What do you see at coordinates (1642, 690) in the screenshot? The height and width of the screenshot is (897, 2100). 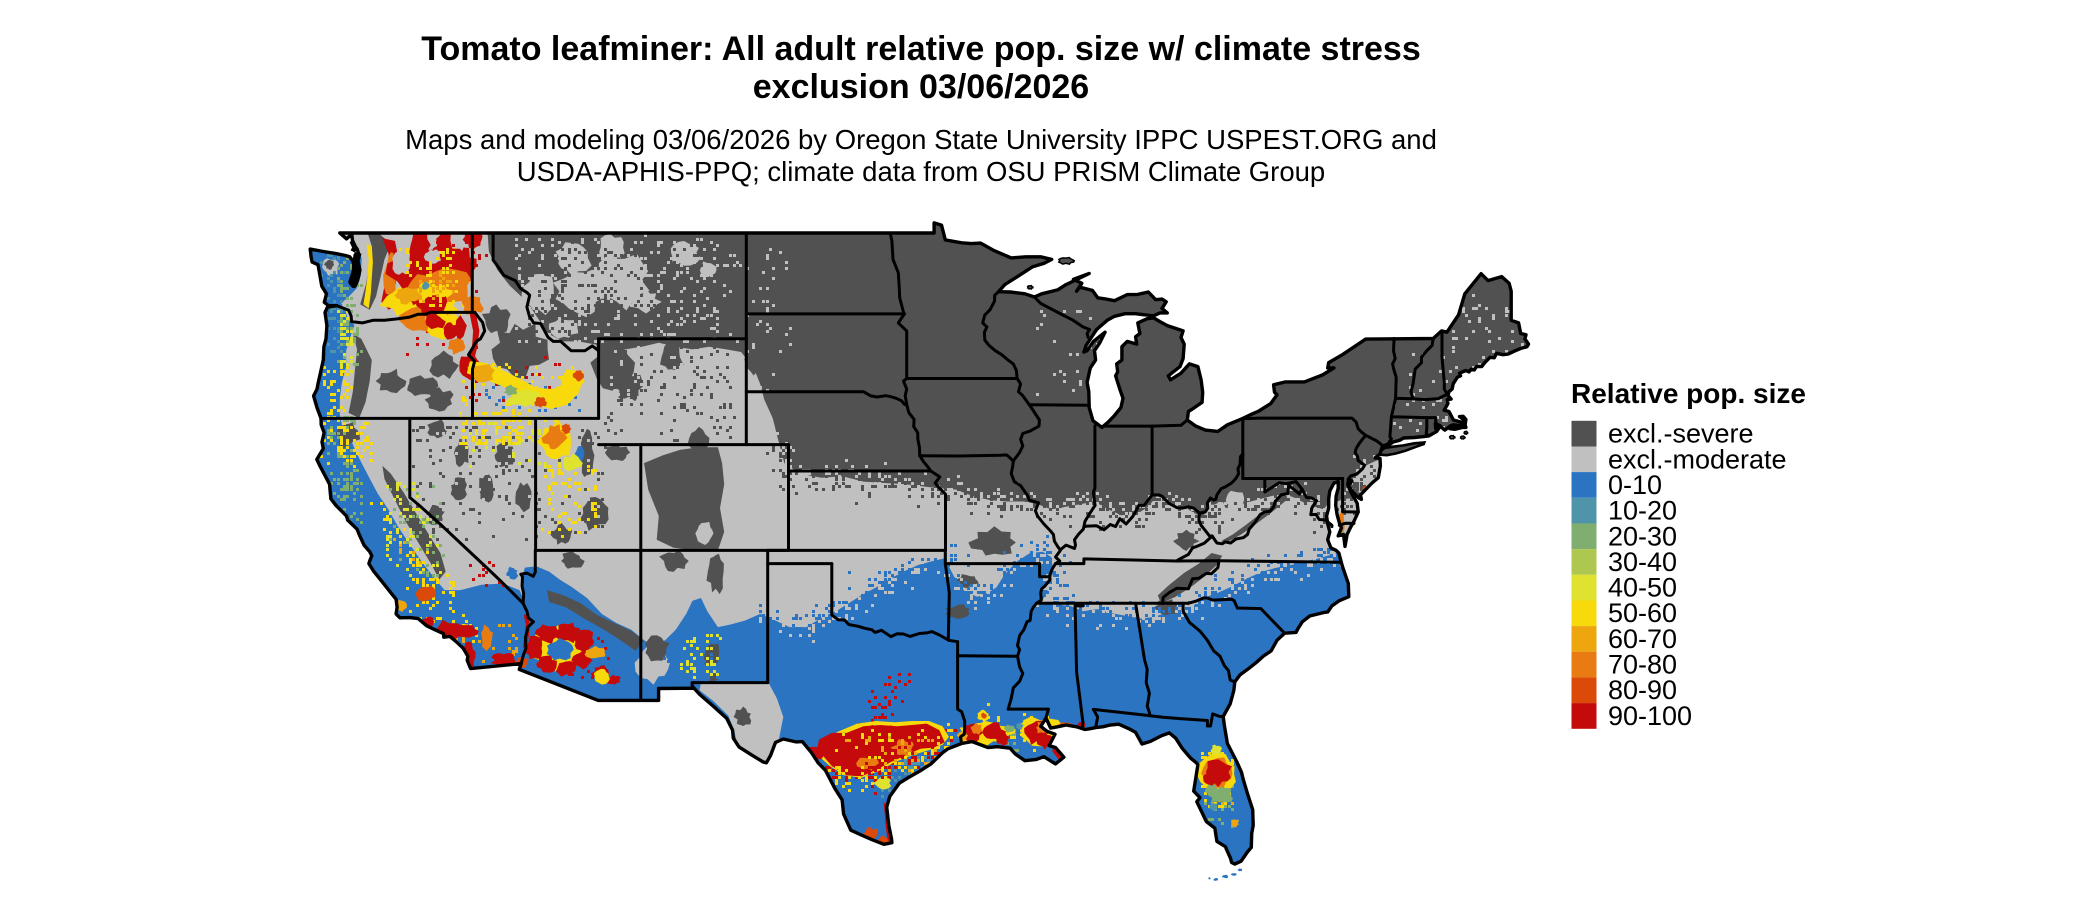 I see `svg-text: 80-90` at bounding box center [1642, 690].